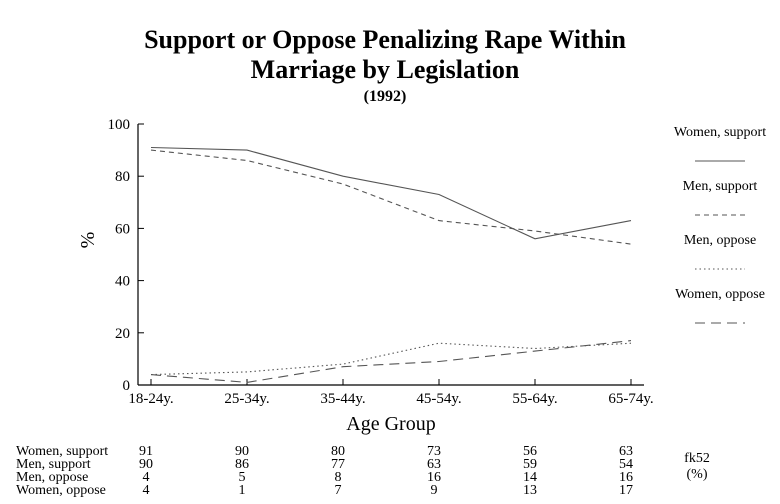 The image size is (780, 504). What do you see at coordinates (122, 334) in the screenshot?
I see `y-tick-label: 20` at bounding box center [122, 334].